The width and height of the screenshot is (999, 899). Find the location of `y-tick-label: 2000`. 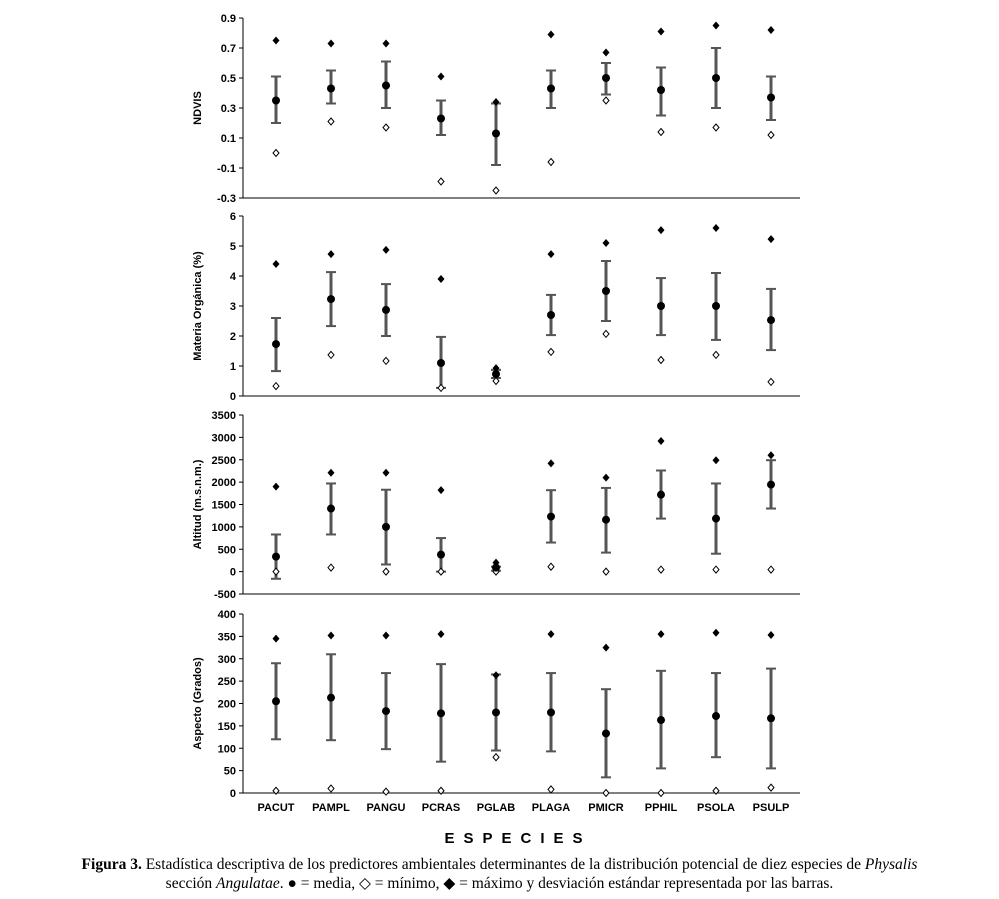

y-tick-label: 2000 is located at coordinates (224, 483).